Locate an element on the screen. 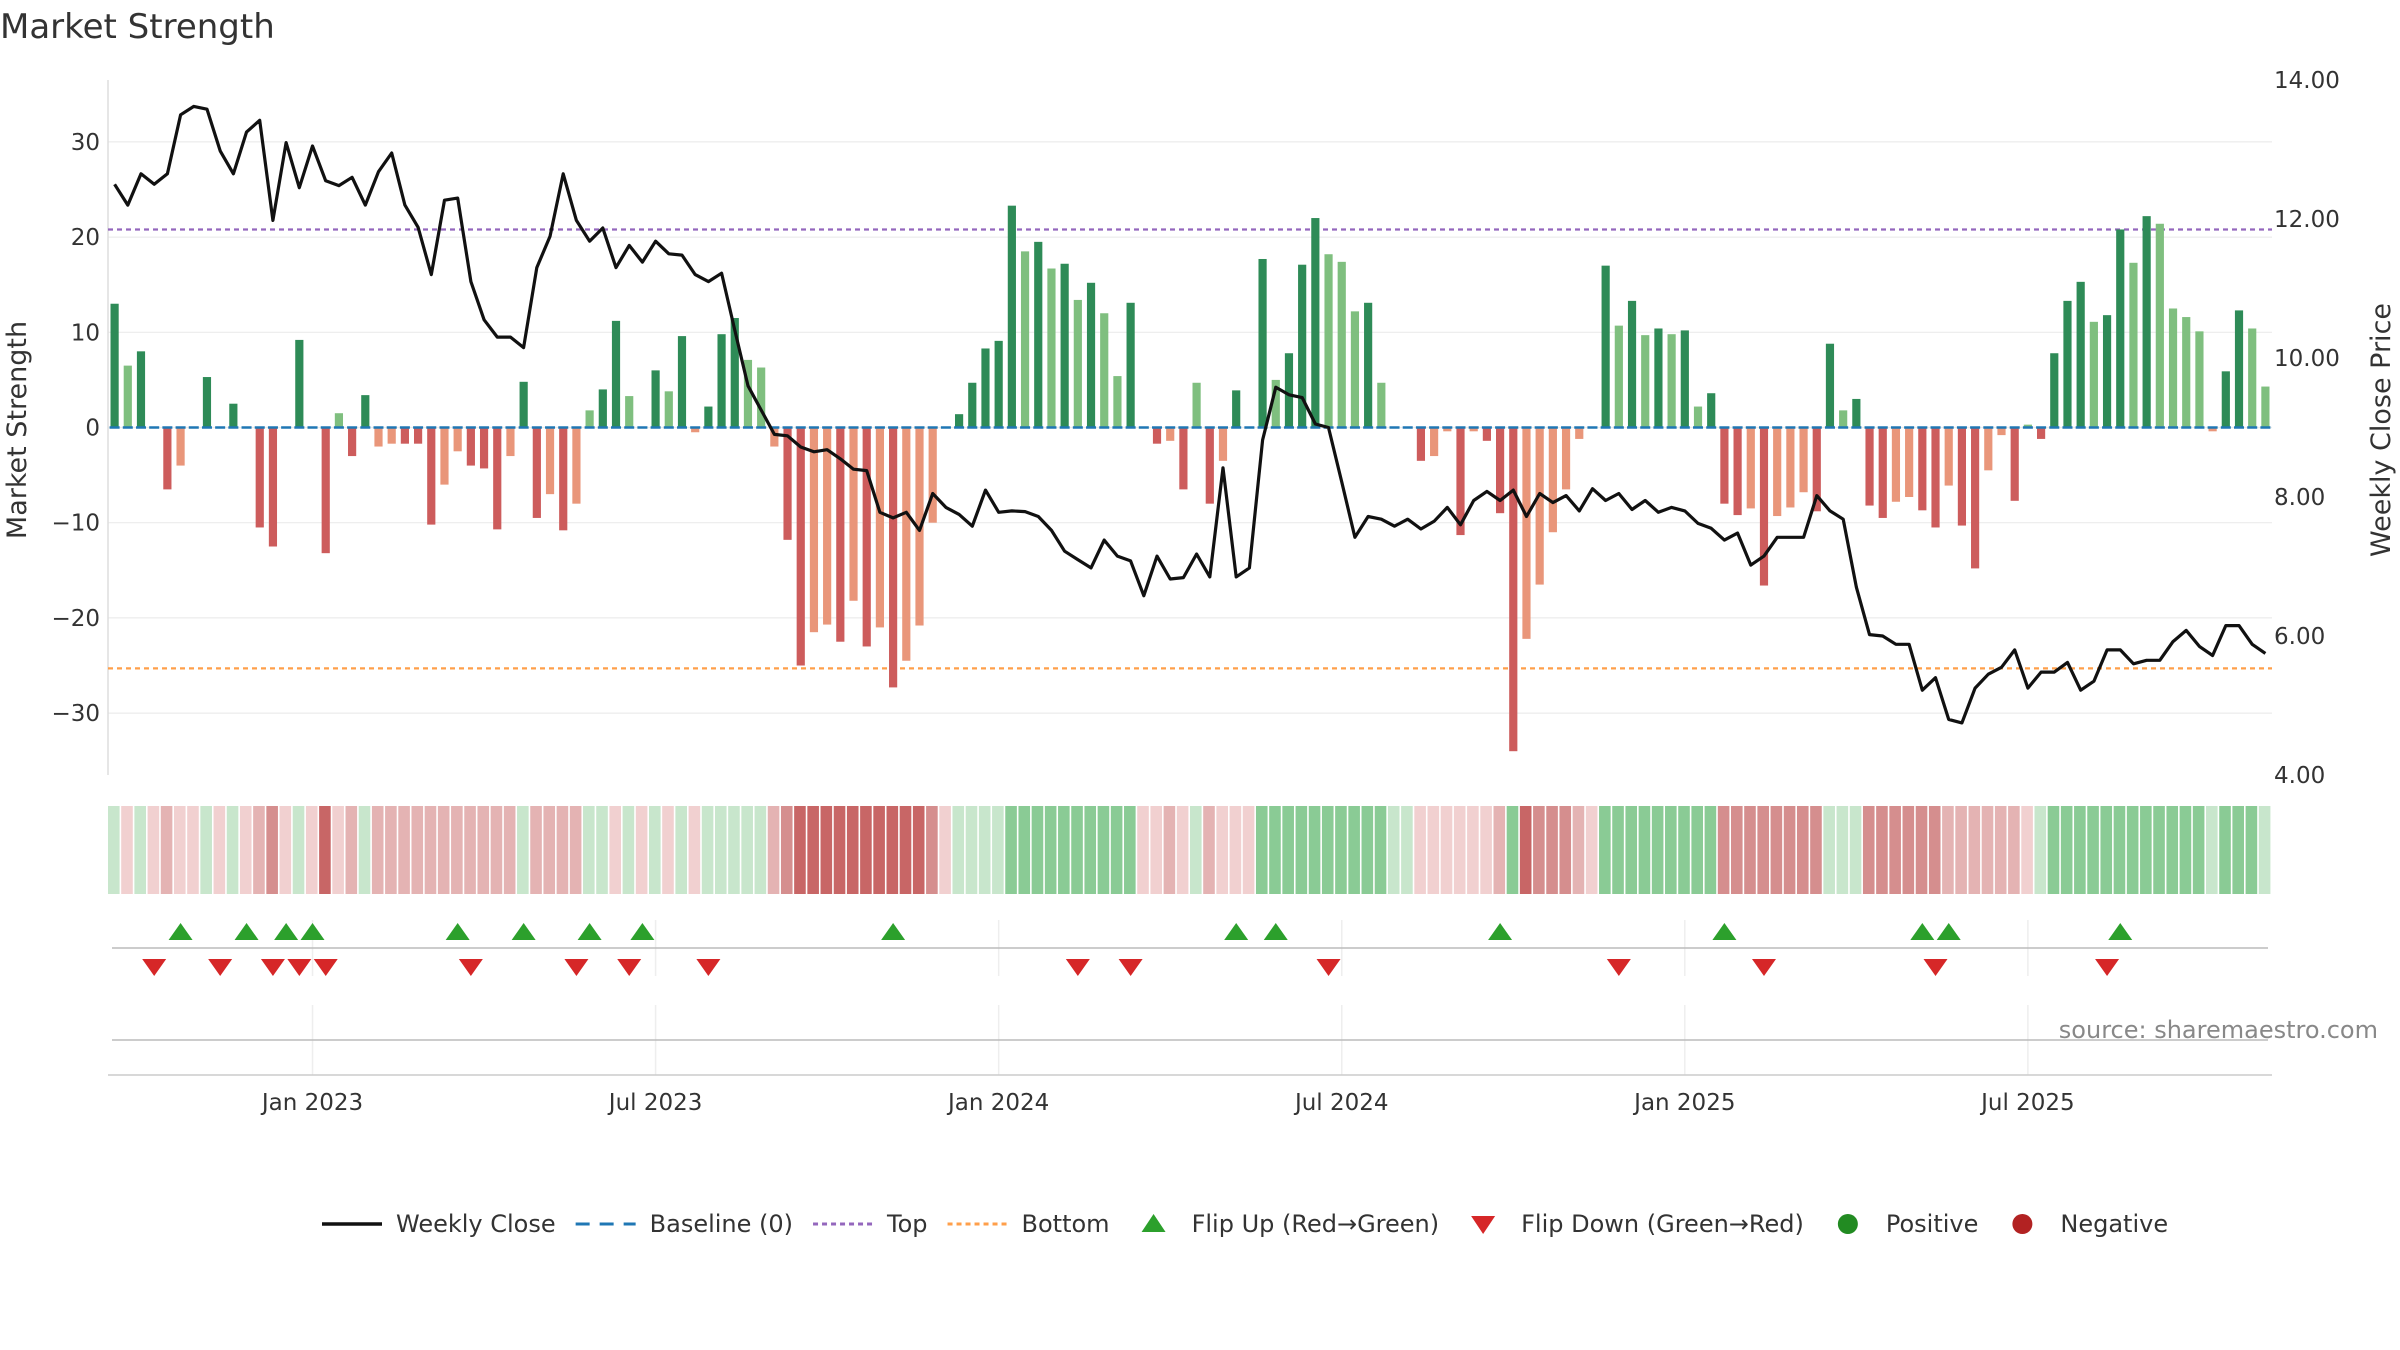  legend-label-flip_up: Flip Up (Red→Green) is located at coordinates (1316, 1224).